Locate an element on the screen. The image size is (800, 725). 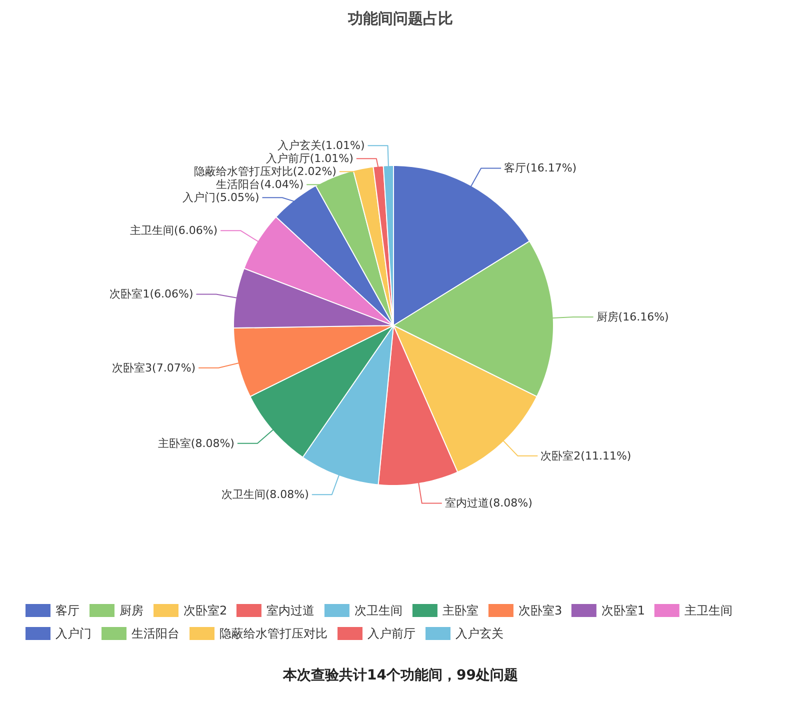
category-label: 主卫生间(6.06%) is located at coordinates (174, 231).